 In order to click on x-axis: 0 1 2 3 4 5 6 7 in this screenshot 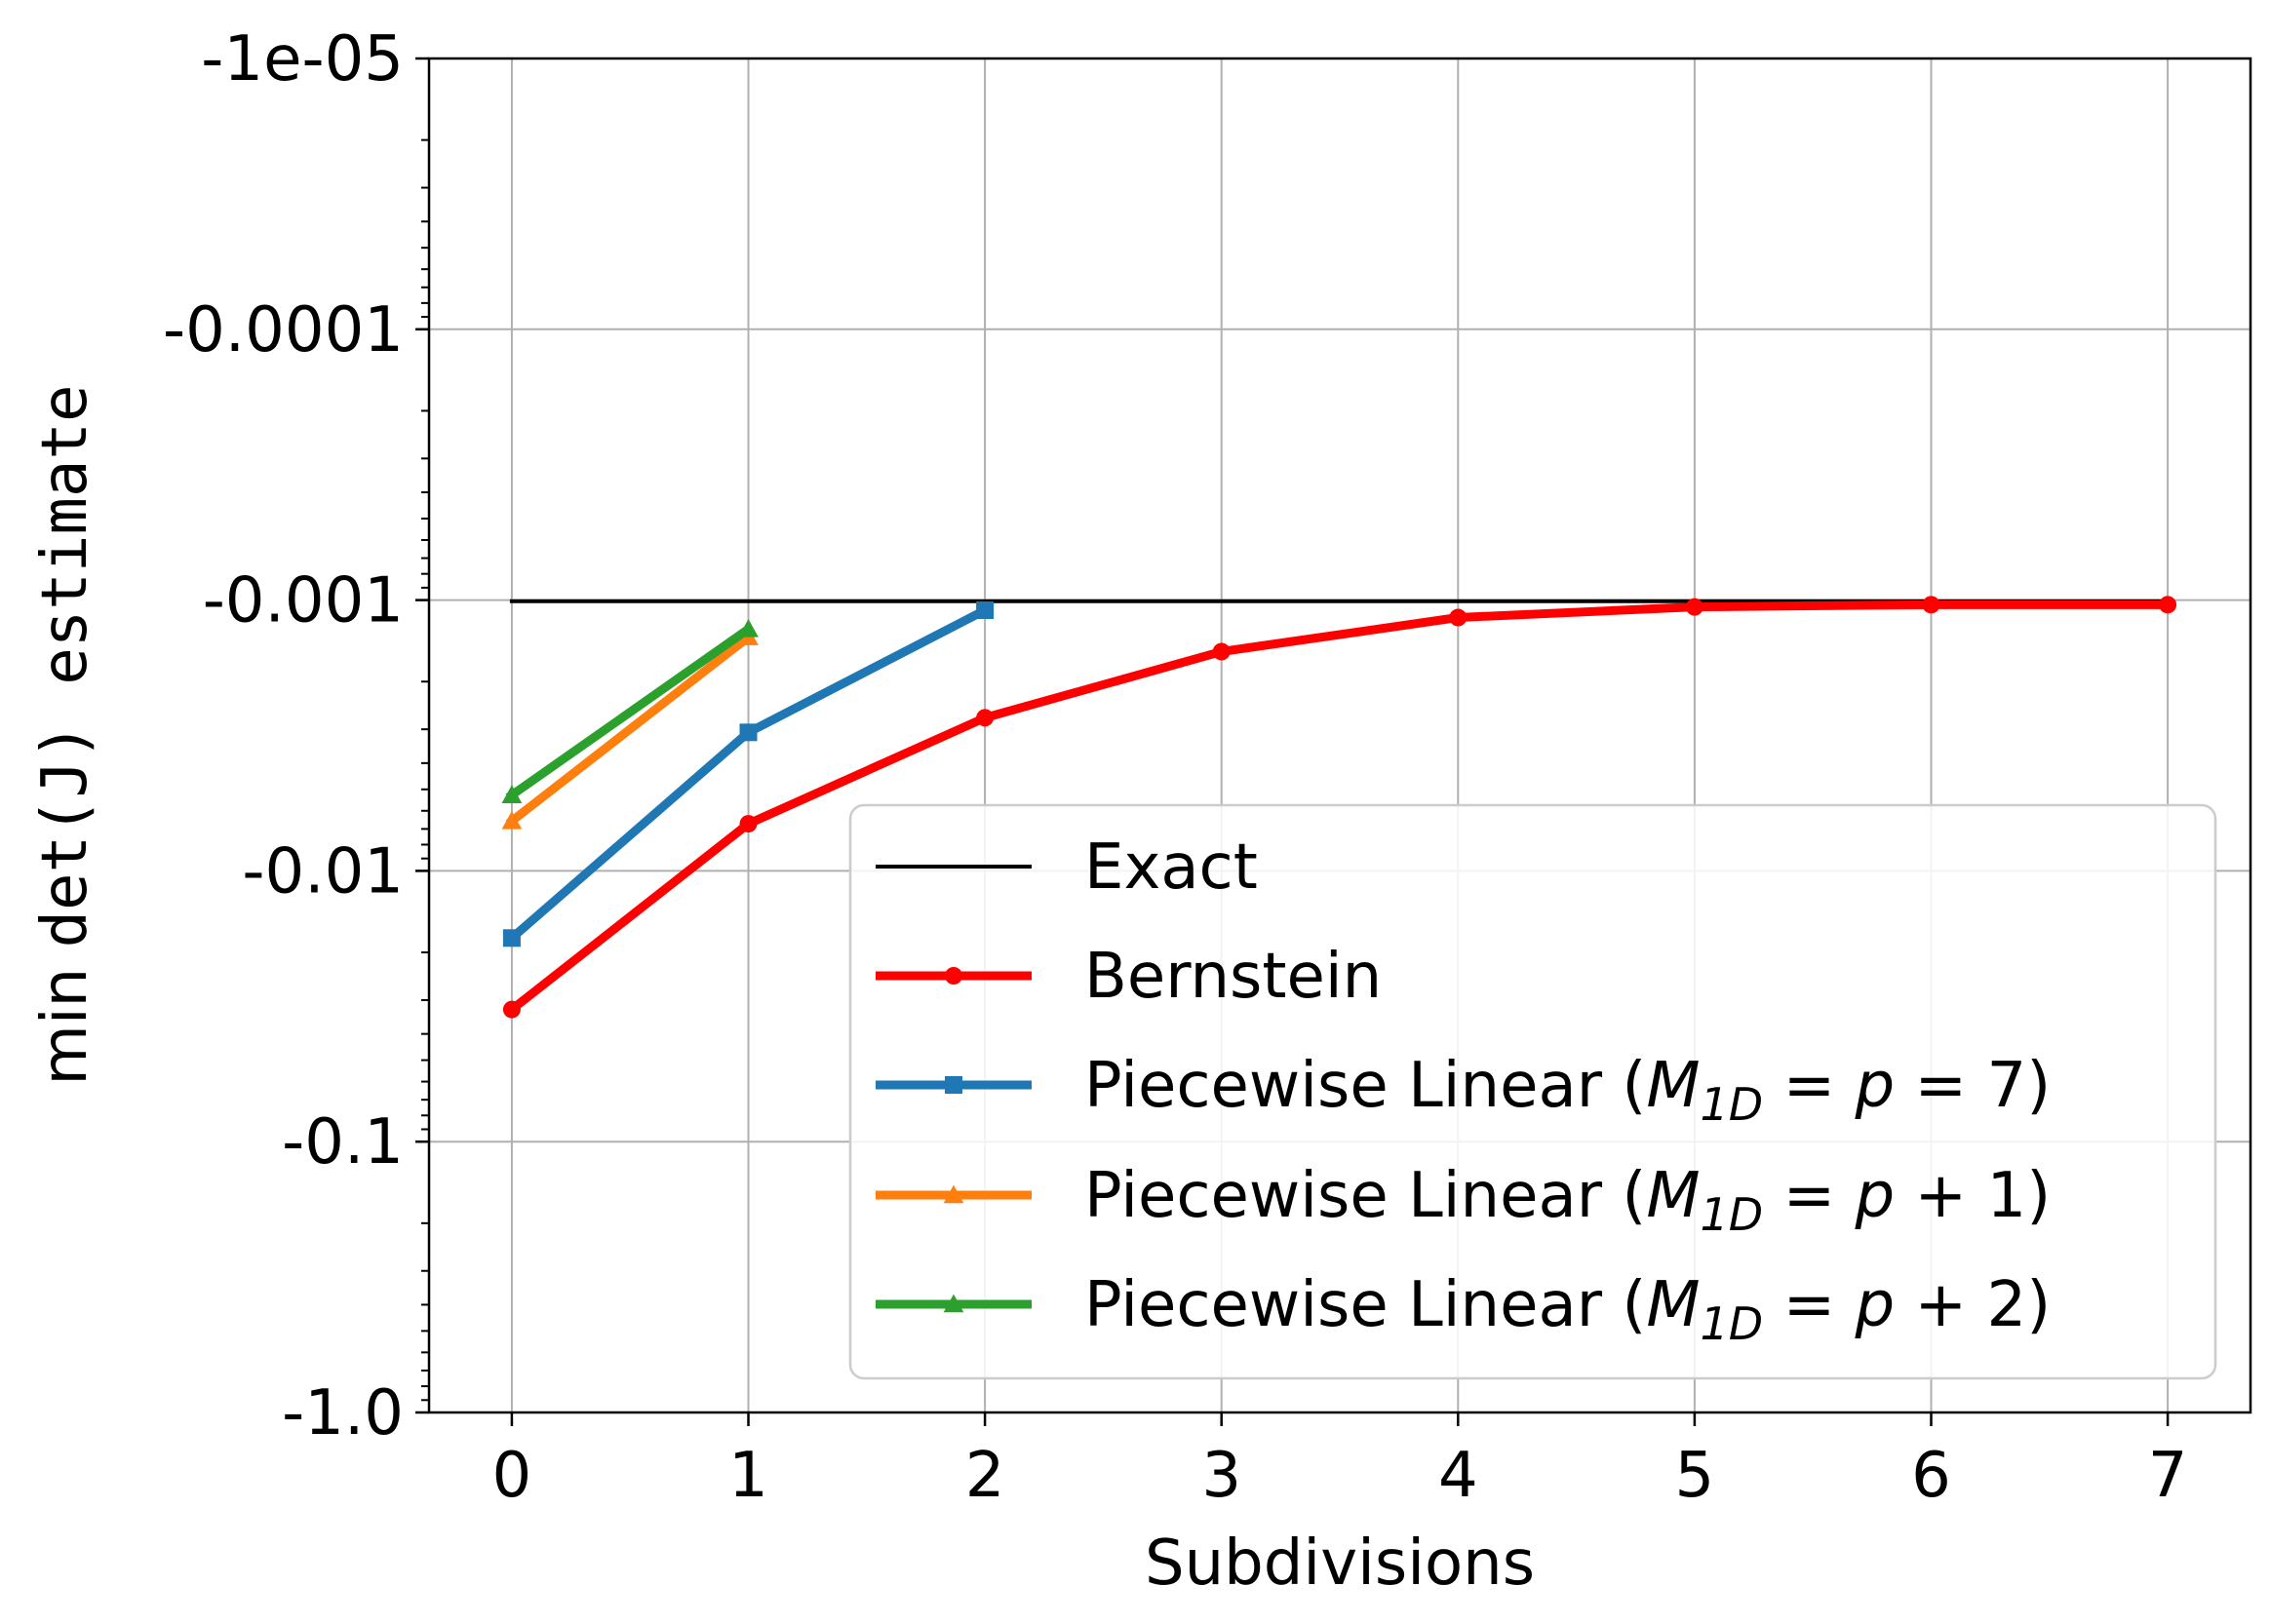, I will do `click(1340, 1462)`.